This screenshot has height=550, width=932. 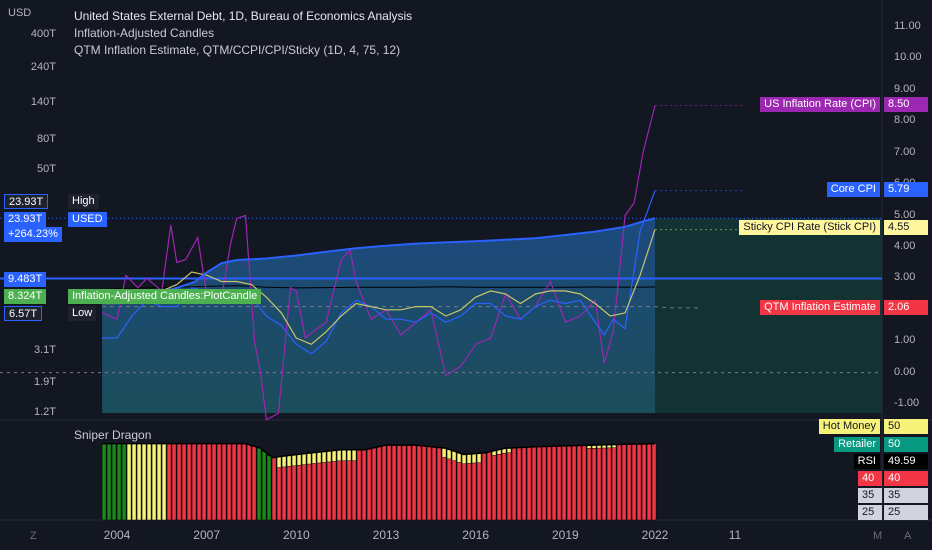 I want to click on us-cpi-label-tag: US Inflation Rate (CPI), so click(x=820, y=104).